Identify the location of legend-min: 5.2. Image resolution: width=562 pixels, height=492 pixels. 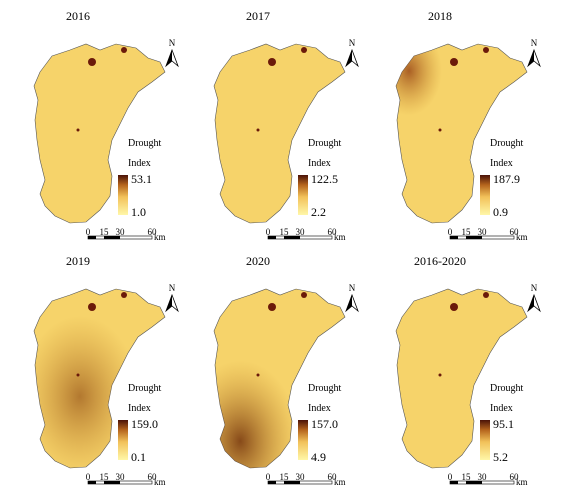
(500, 457).